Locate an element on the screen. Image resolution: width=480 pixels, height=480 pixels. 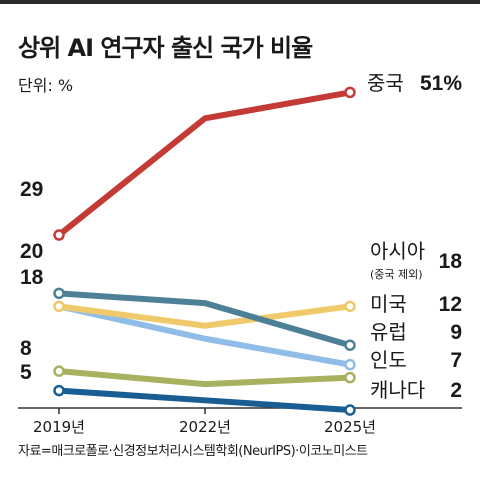
series-line-india is located at coordinates (204, 378).